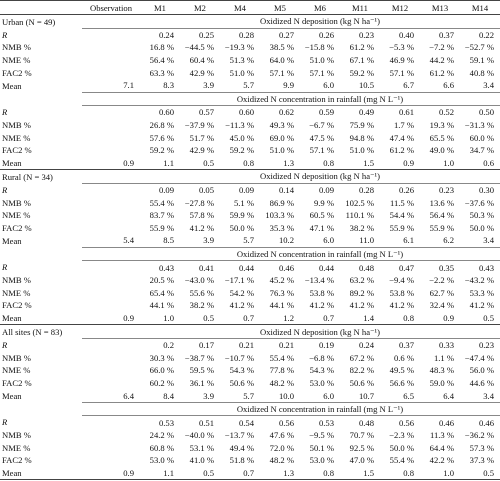  I want to click on value-cell: 60.2 %, so click(161, 382).